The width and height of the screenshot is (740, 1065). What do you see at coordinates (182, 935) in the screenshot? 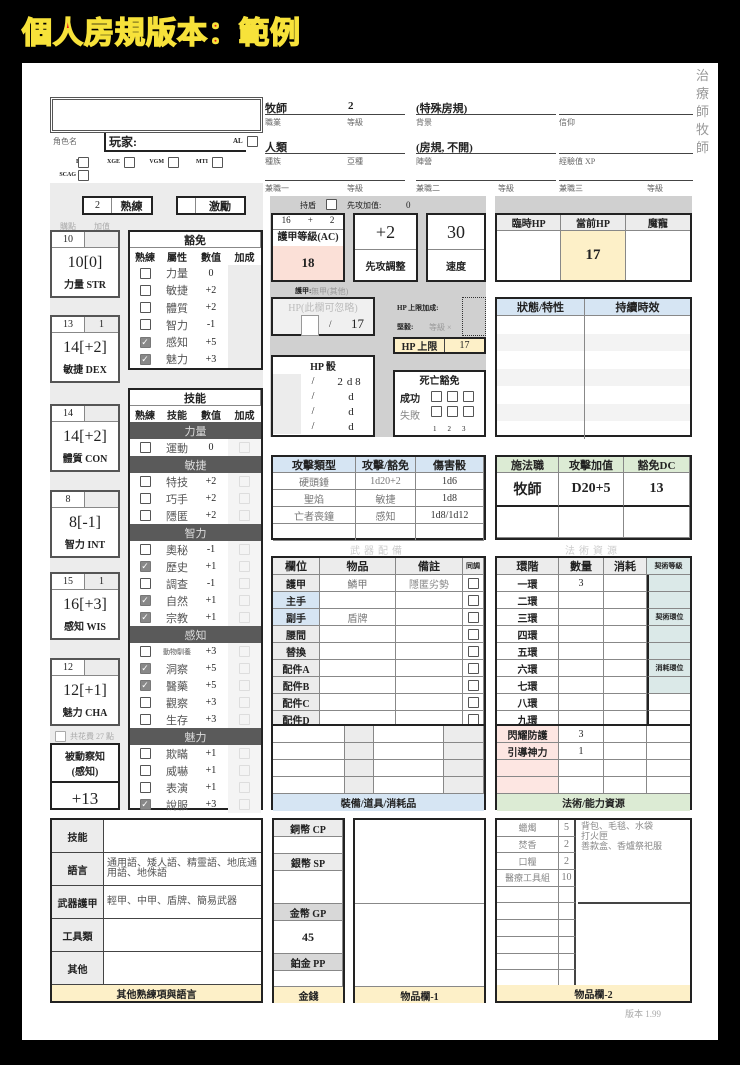
I see `proficiency-row-value` at bounding box center [182, 935].